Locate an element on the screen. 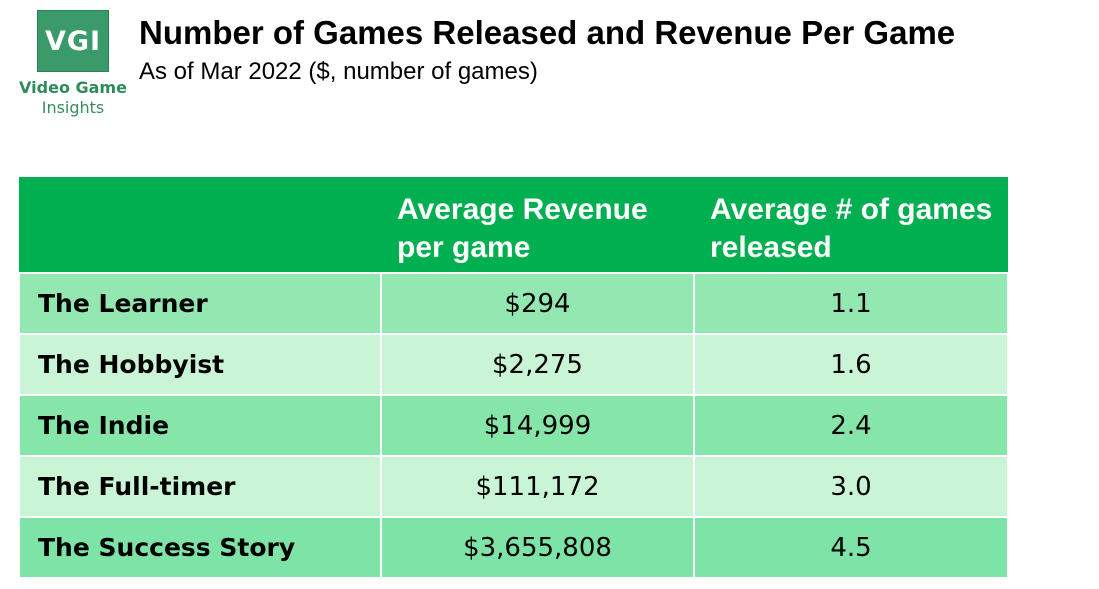 Image resolution: width=1099 pixels, height=589 pixels. table-row: The Full-timer $111,172 3.0 is located at coordinates (513, 486).